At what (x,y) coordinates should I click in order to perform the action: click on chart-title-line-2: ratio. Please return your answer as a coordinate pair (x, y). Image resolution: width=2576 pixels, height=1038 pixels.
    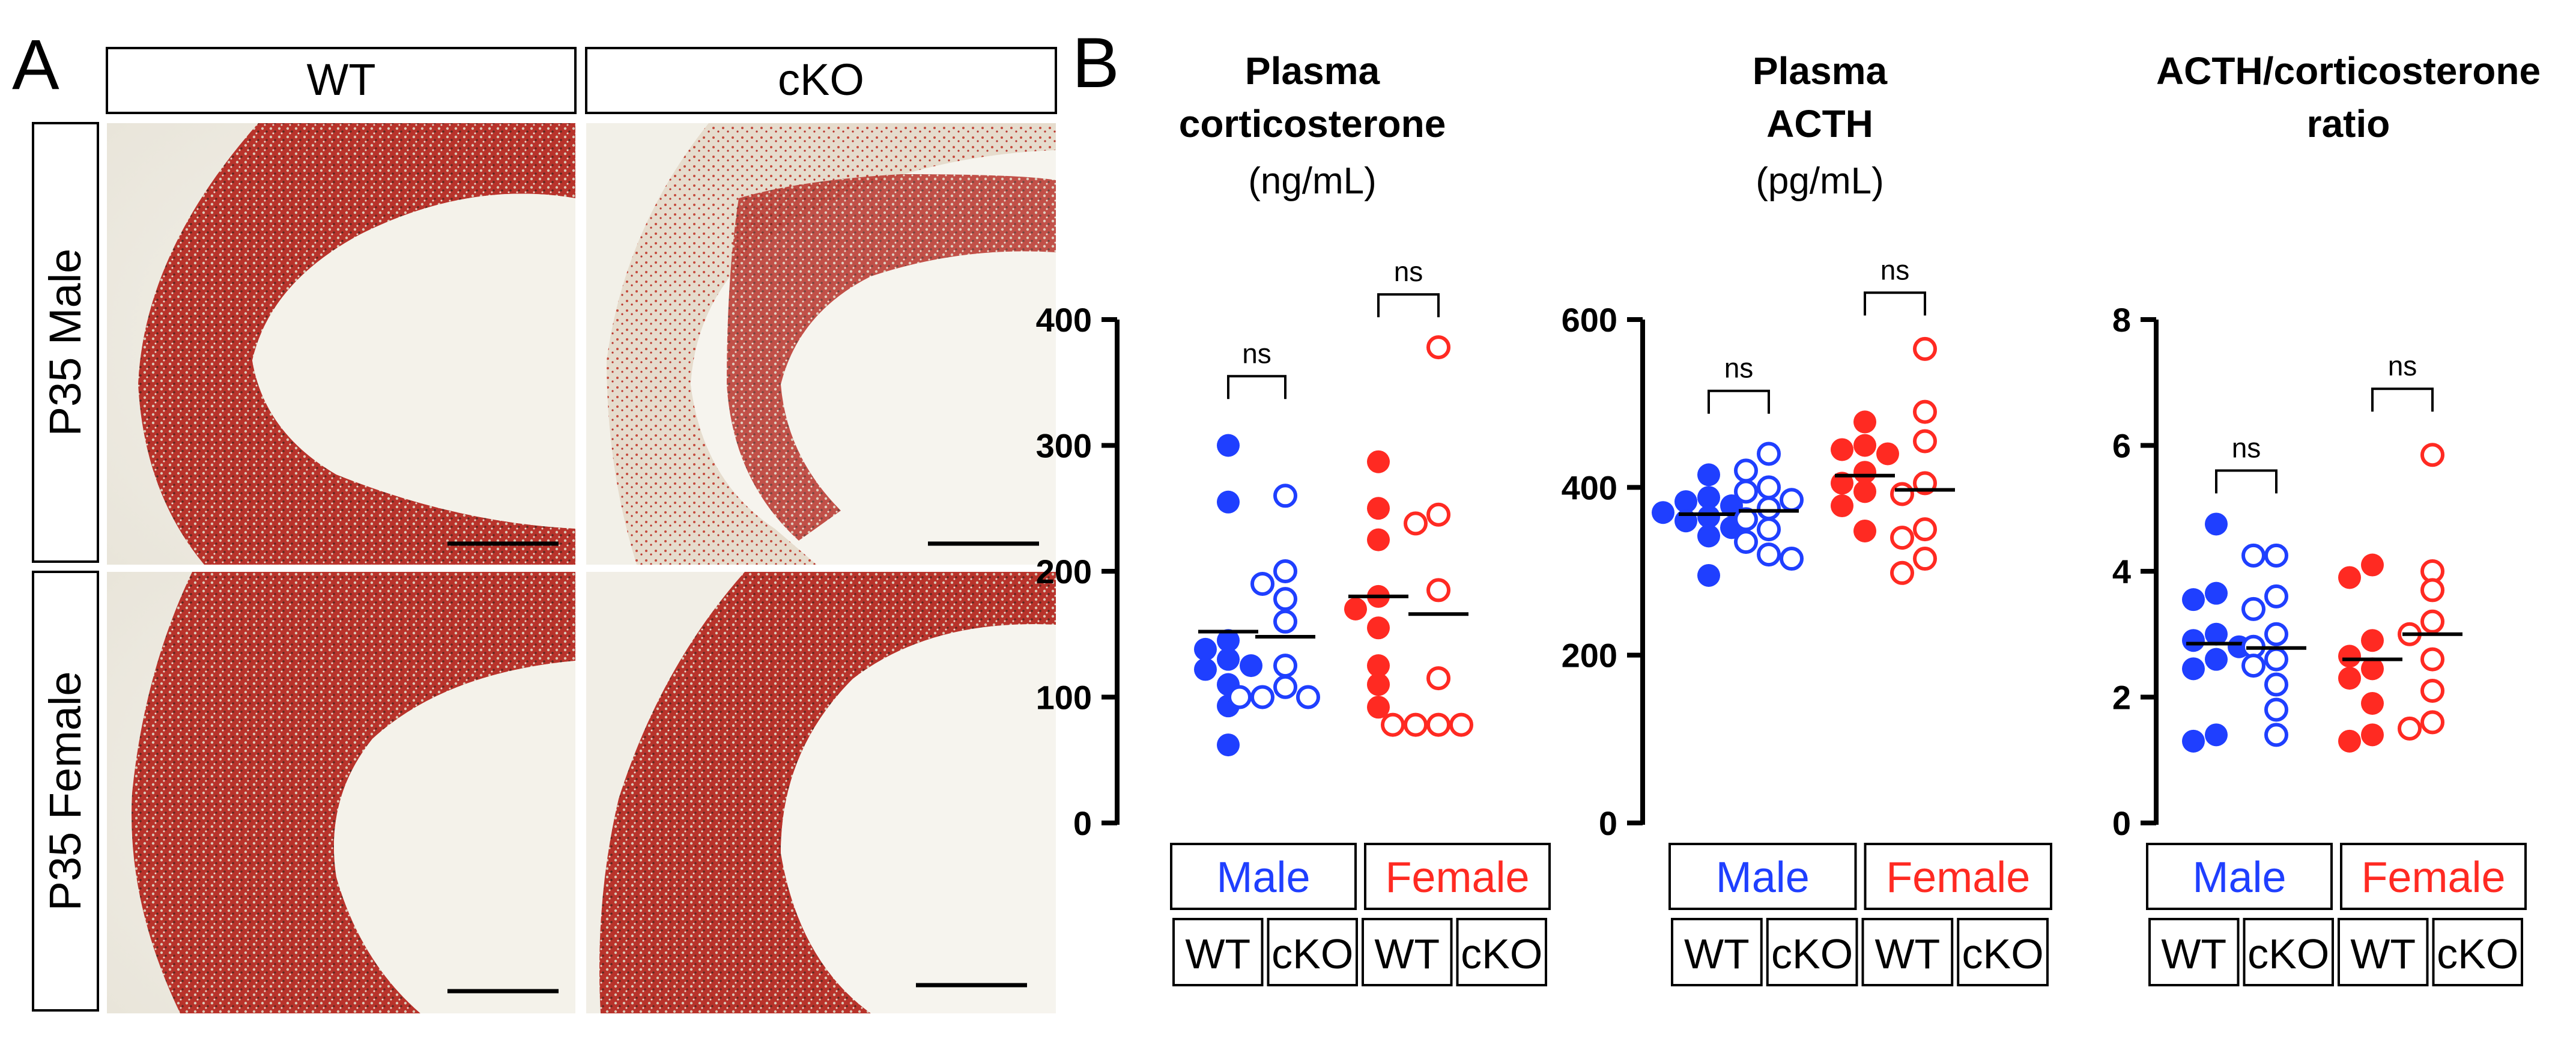
    Looking at the image, I should click on (2348, 123).